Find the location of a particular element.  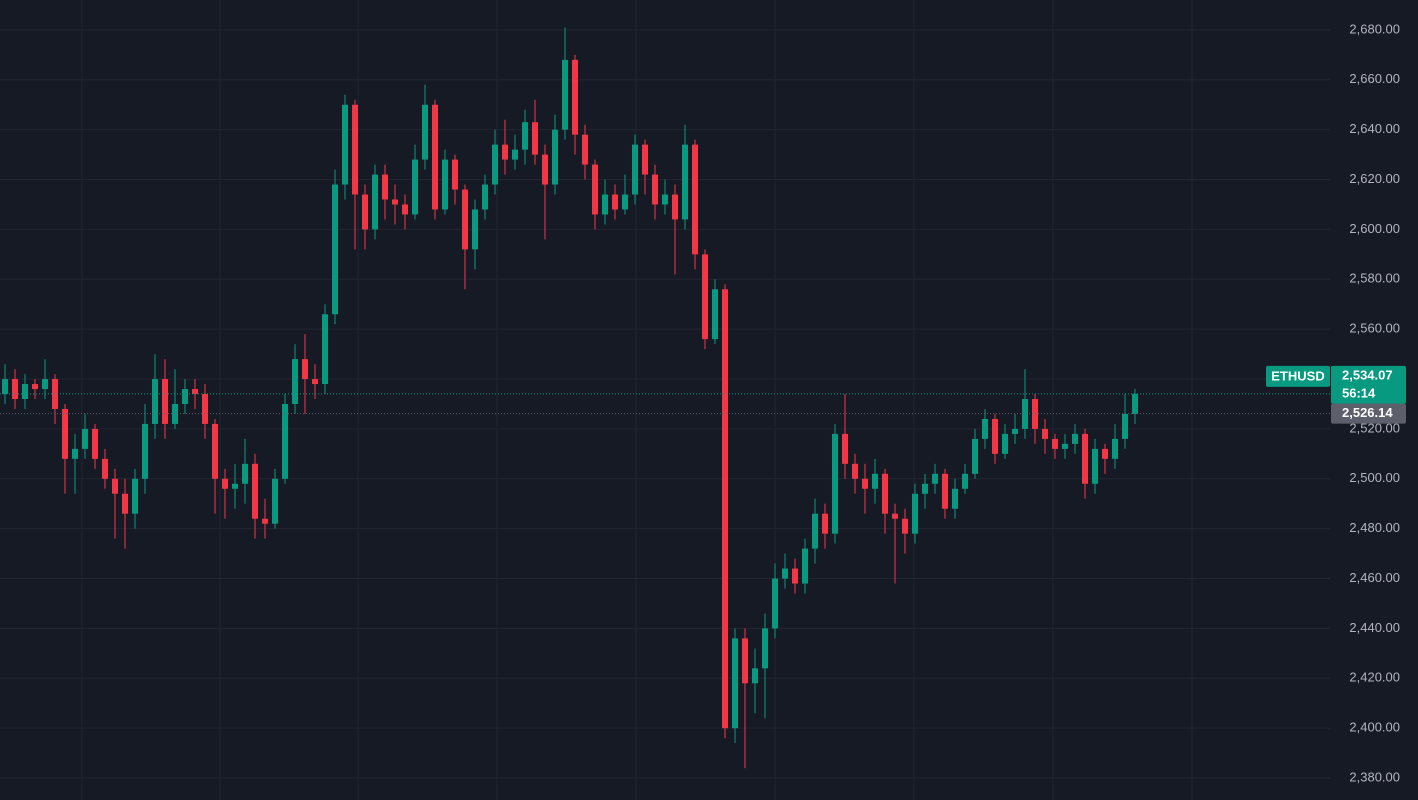

y-tick-label: 2,500.00 is located at coordinates (1374, 477).